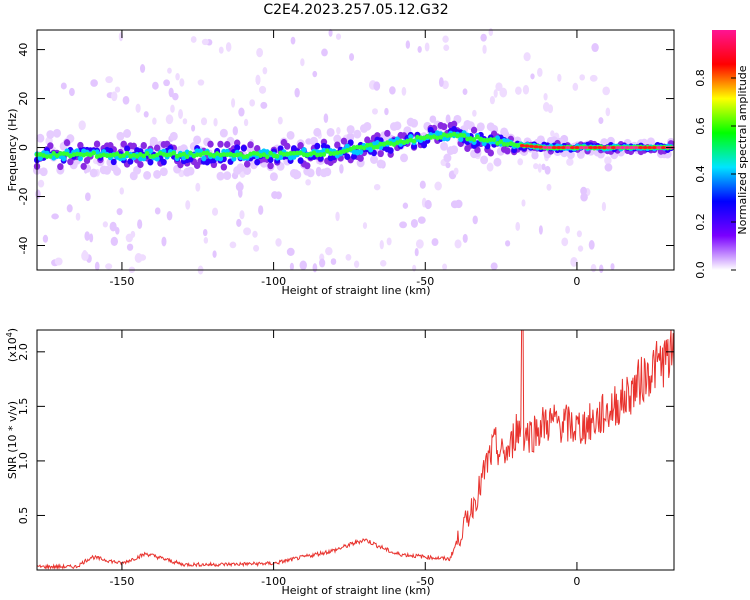 This screenshot has width=750, height=600. I want to click on snr-x-label: Height of straight line (km), so click(355, 590).